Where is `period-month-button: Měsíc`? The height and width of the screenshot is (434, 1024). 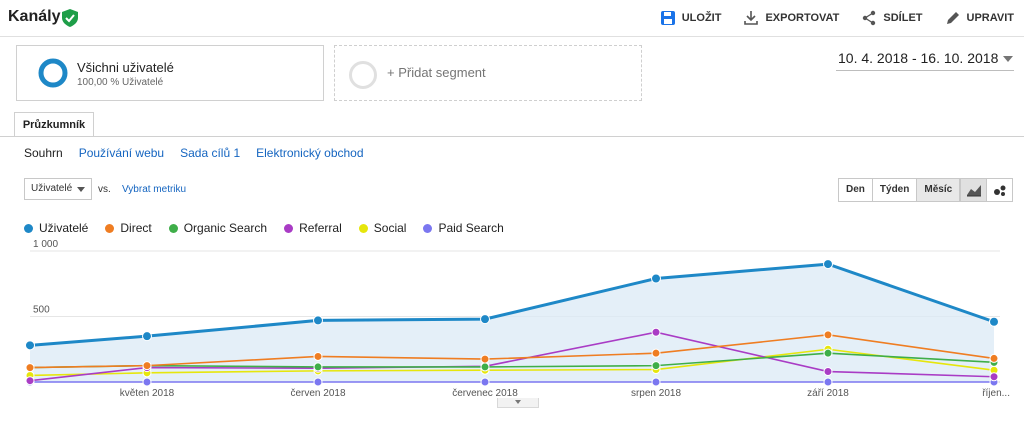 period-month-button: Měsíc is located at coordinates (938, 190).